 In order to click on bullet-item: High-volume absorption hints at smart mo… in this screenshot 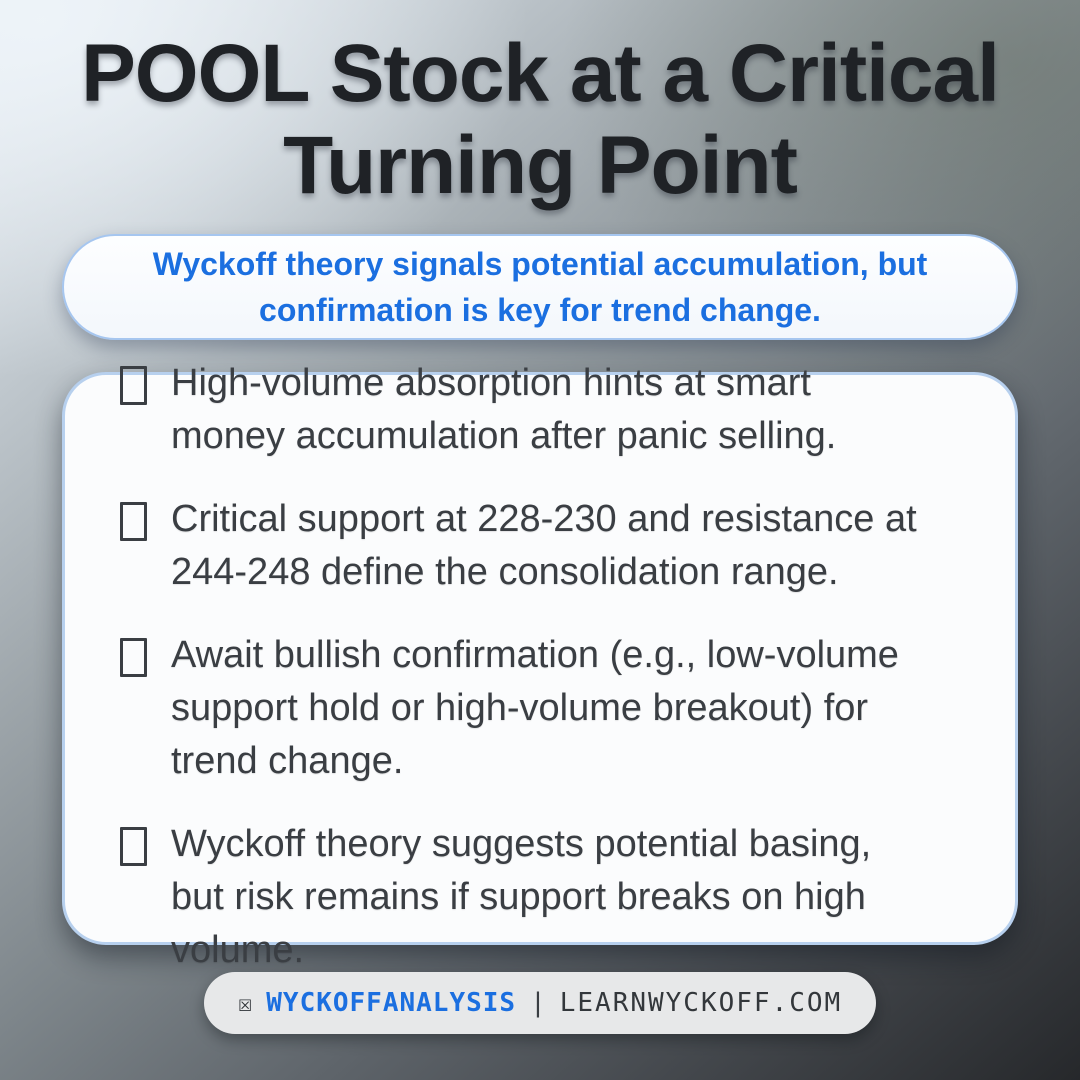, I will do `click(543, 410)`.